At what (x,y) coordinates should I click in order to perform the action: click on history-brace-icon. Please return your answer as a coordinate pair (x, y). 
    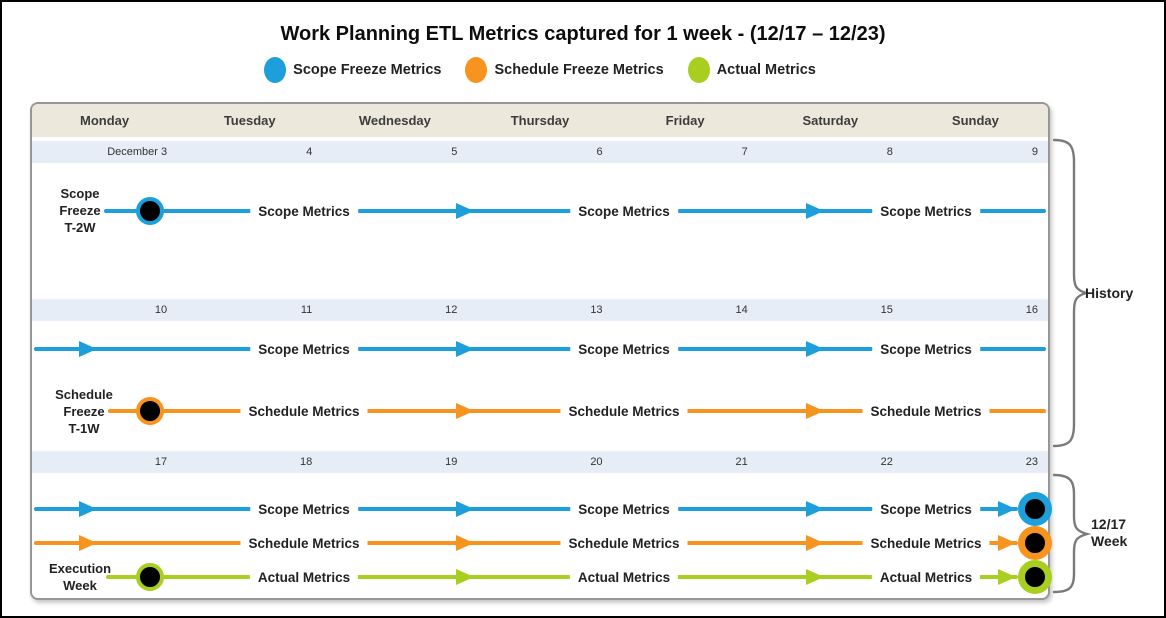
    Looking at the image, I should click on (1071, 293).